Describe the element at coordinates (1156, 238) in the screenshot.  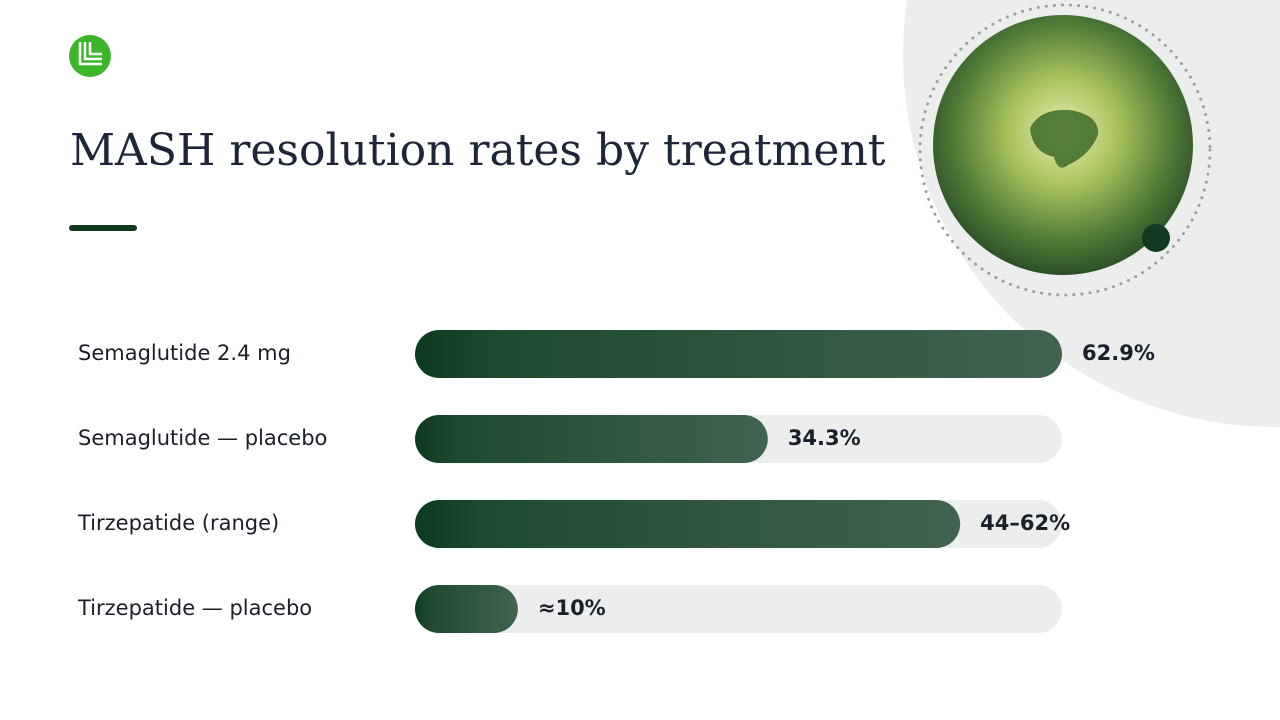
I see `accent-dot` at that location.